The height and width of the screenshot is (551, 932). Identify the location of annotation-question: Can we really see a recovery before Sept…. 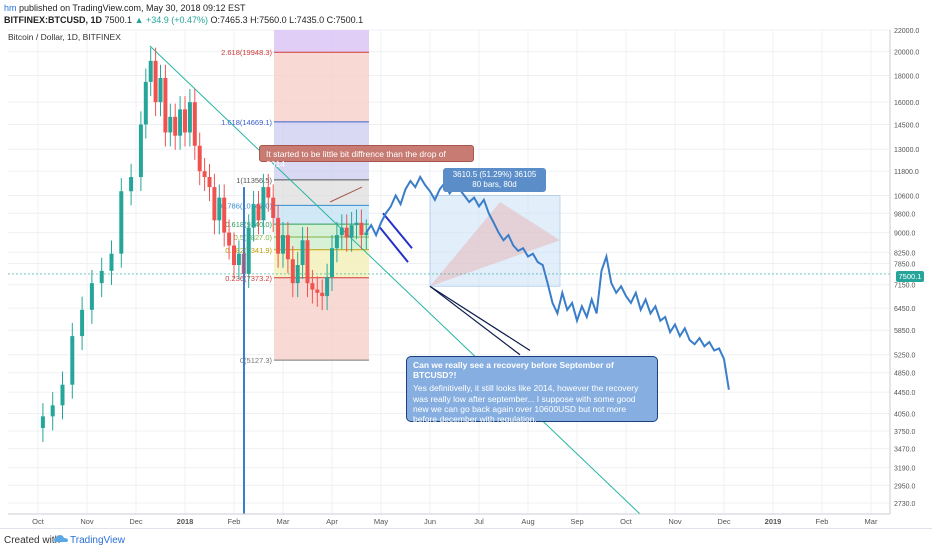
(513, 370).